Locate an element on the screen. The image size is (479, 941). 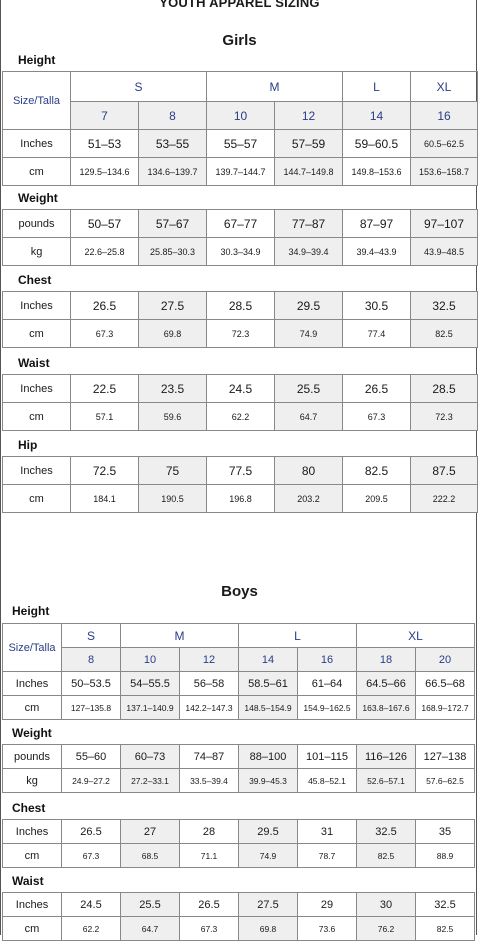
table-cell: 27.2–33.1 is located at coordinates (150, 780).